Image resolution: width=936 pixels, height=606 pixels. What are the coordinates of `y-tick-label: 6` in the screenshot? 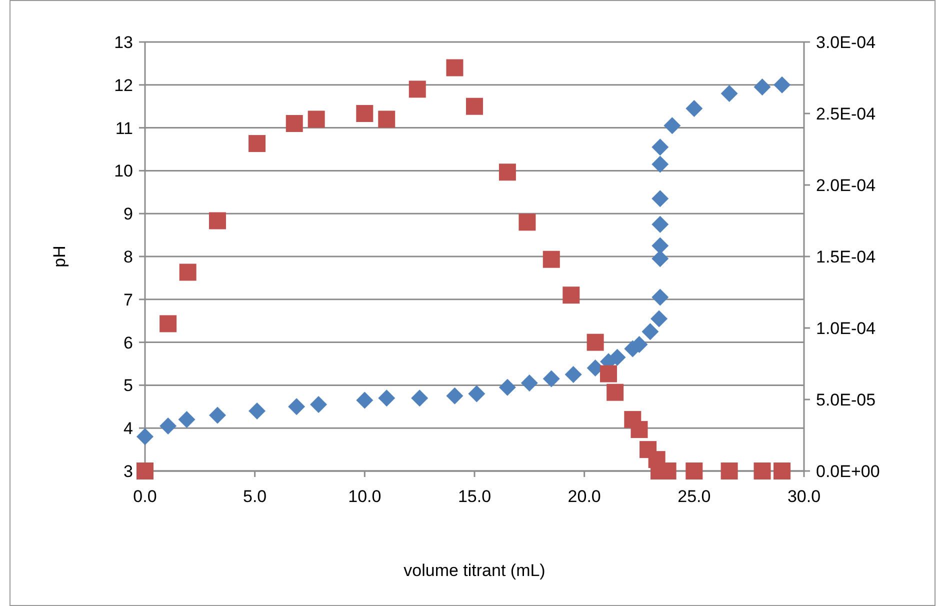 It's located at (128, 342).